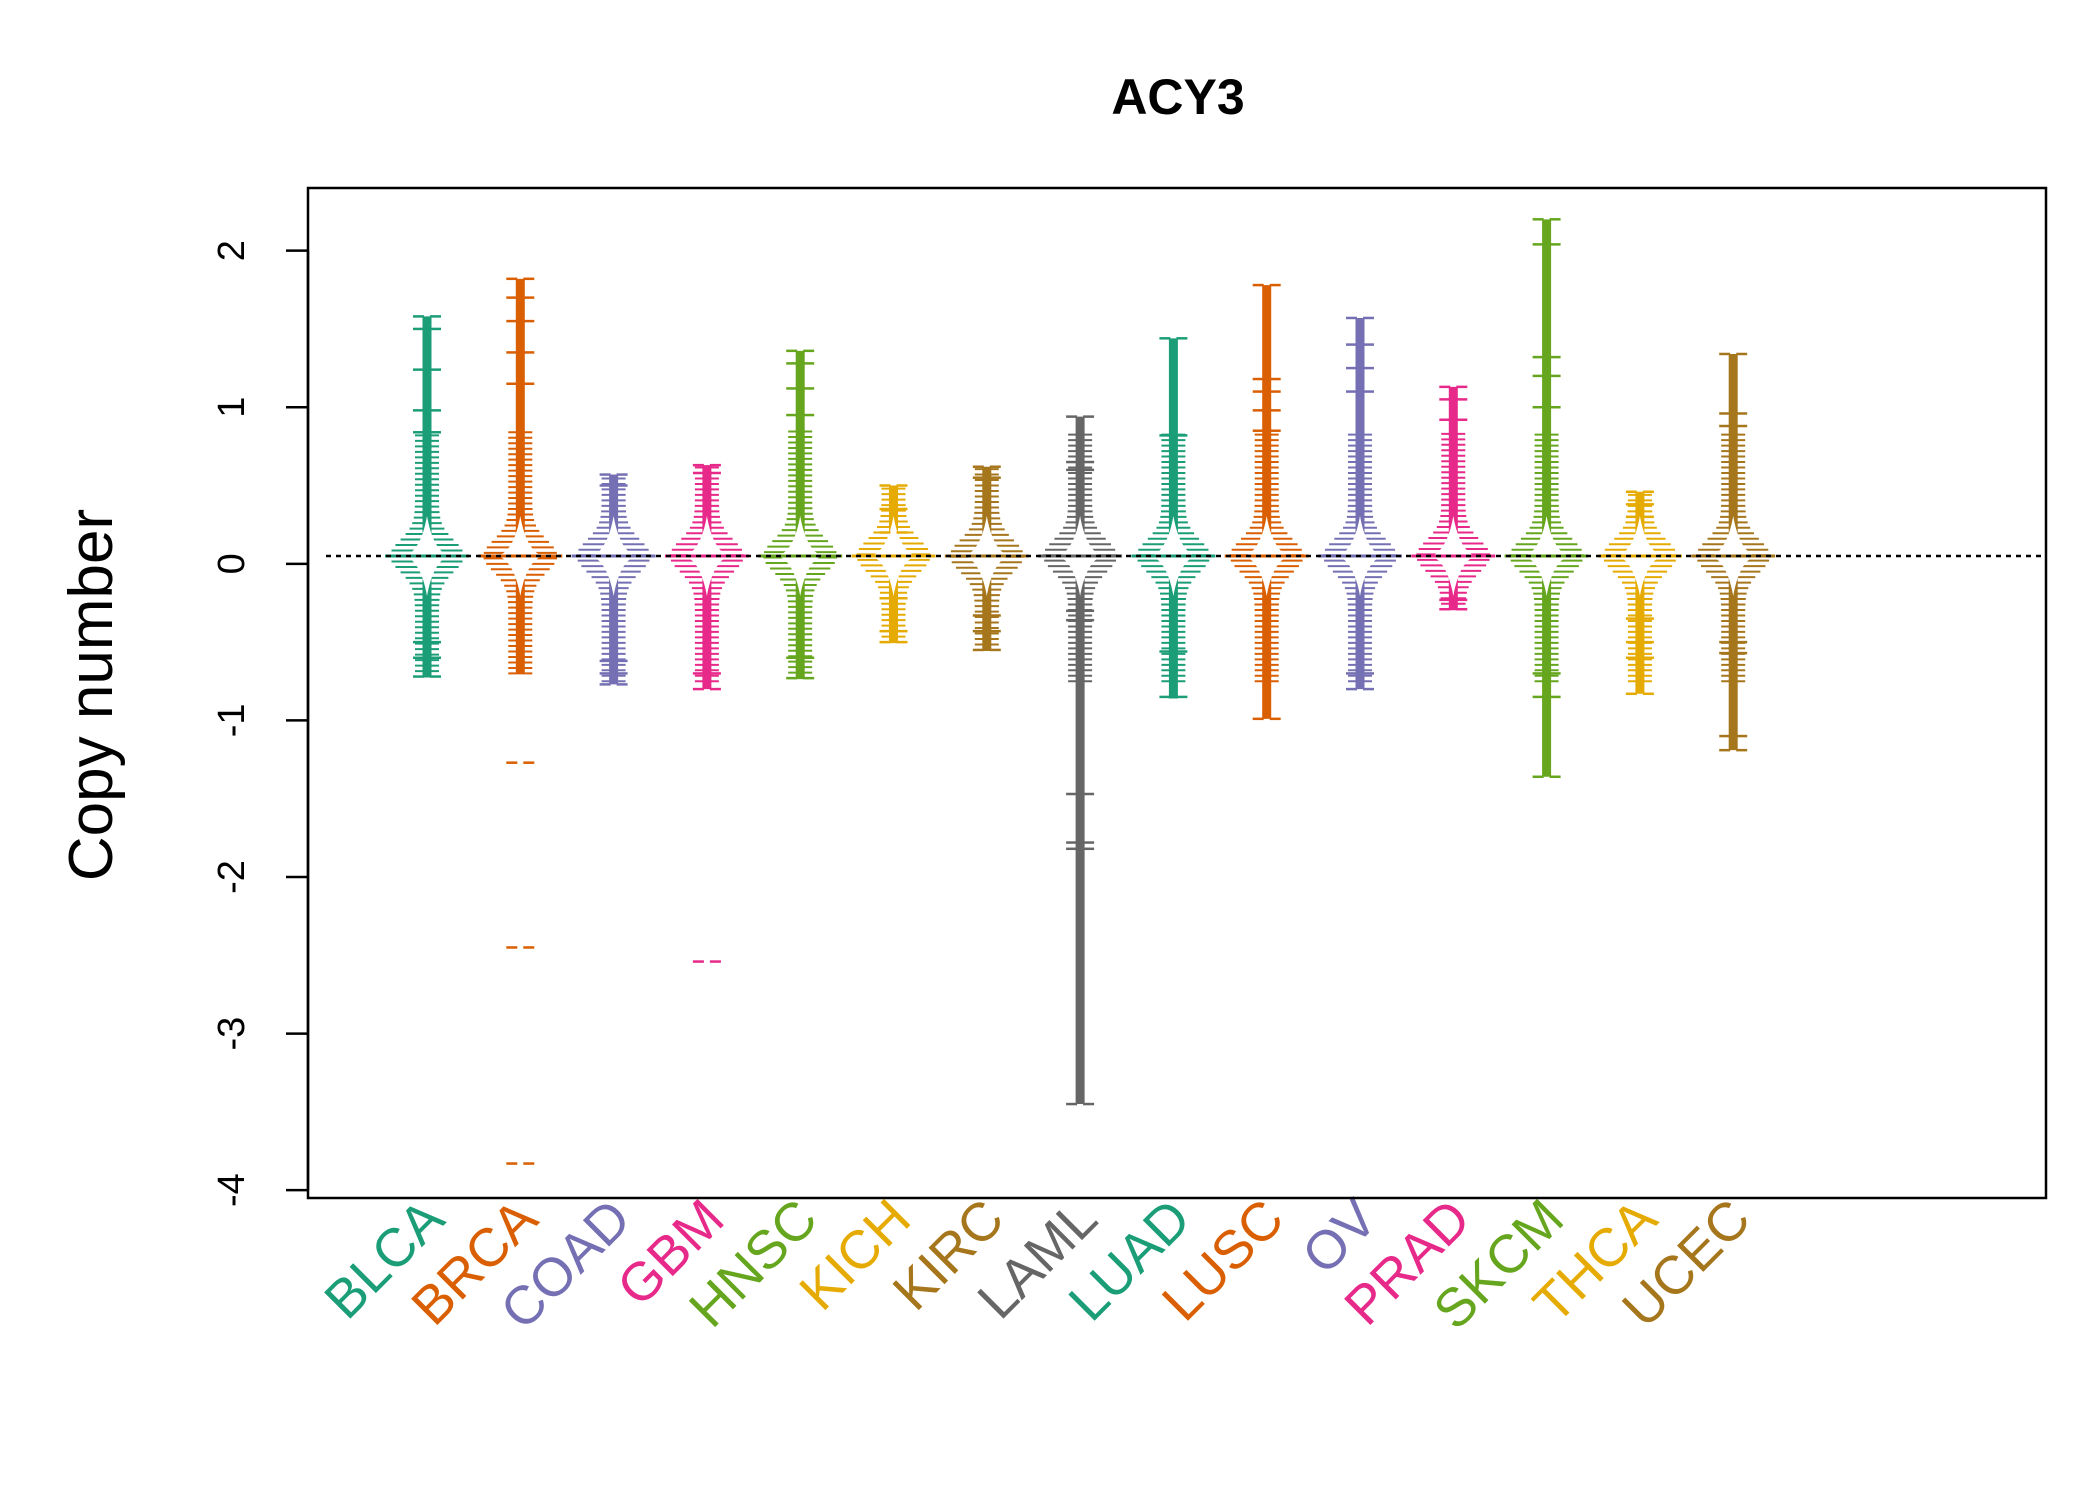 Image resolution: width=2100 pixels, height=1500 pixels. Describe the element at coordinates (1360, 503) in the screenshot. I see `bean-ov` at that location.